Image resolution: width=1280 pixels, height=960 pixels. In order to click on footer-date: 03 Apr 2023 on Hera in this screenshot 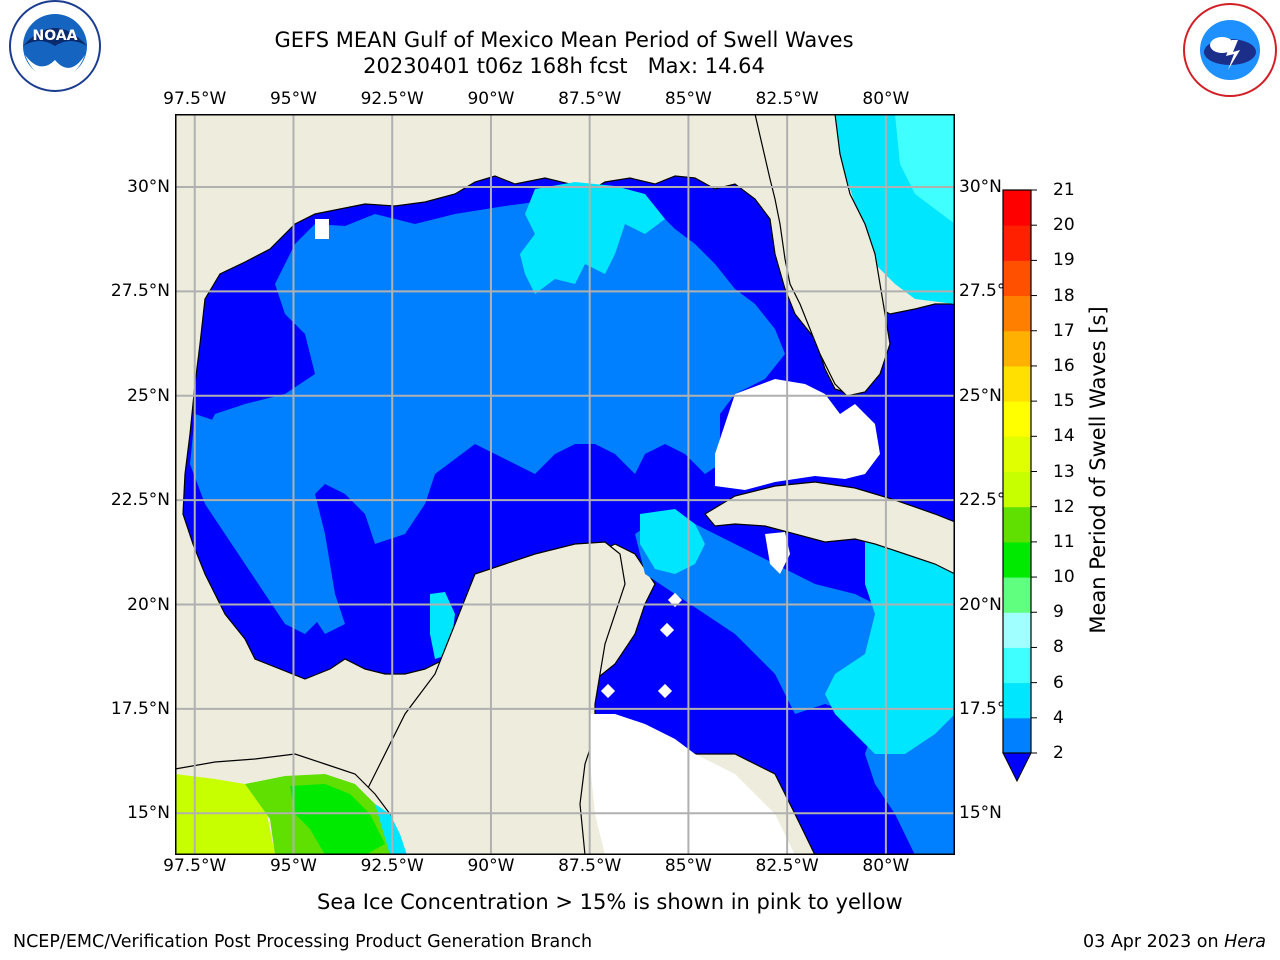, I will do `click(1174, 942)`.